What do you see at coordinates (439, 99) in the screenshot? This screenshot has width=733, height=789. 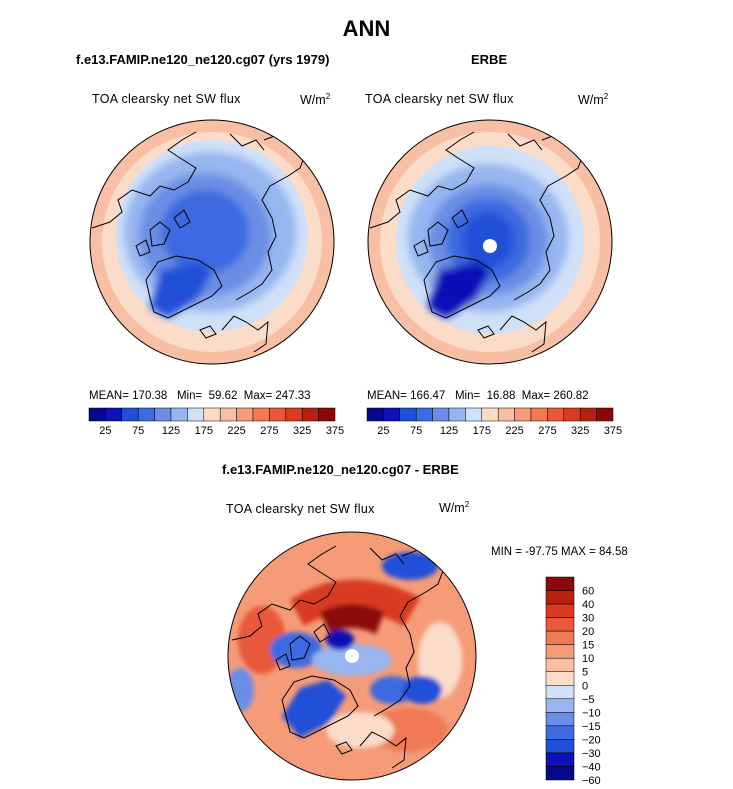 I see `panel2-variable-label: TOA clearsky net SW flux` at bounding box center [439, 99].